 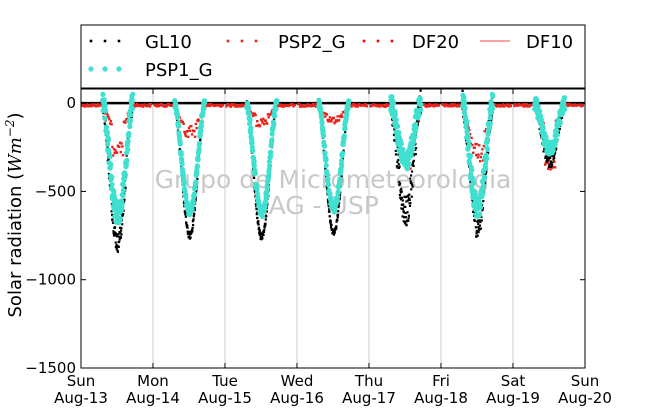 What do you see at coordinates (150, 70) in the screenshot?
I see `legend-item-psp1-g: PSP1_G` at bounding box center [150, 70].